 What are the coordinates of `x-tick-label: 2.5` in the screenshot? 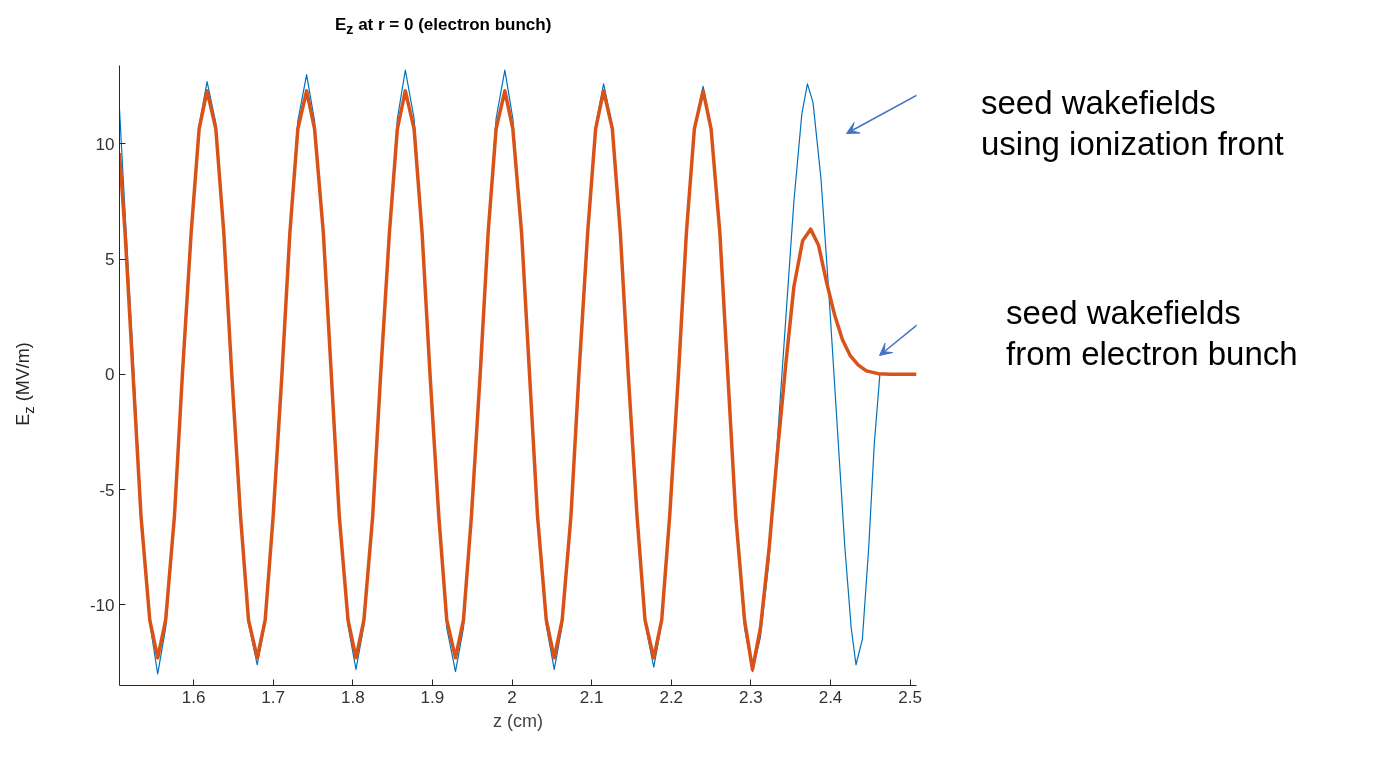 It's located at (910, 697).